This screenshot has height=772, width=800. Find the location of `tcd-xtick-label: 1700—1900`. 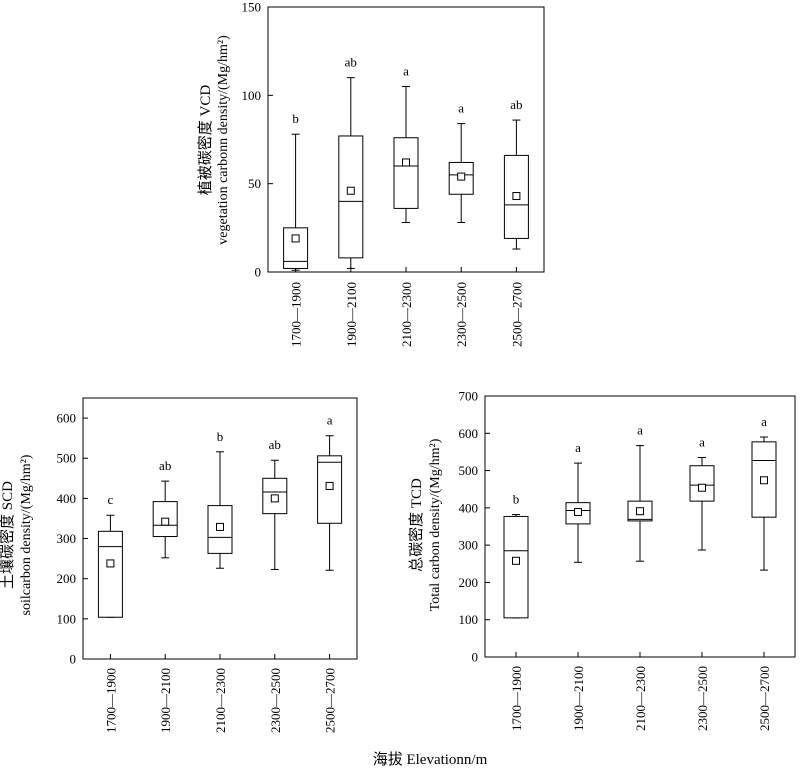

tcd-xtick-label: 1700—1900 is located at coordinates (516, 698).